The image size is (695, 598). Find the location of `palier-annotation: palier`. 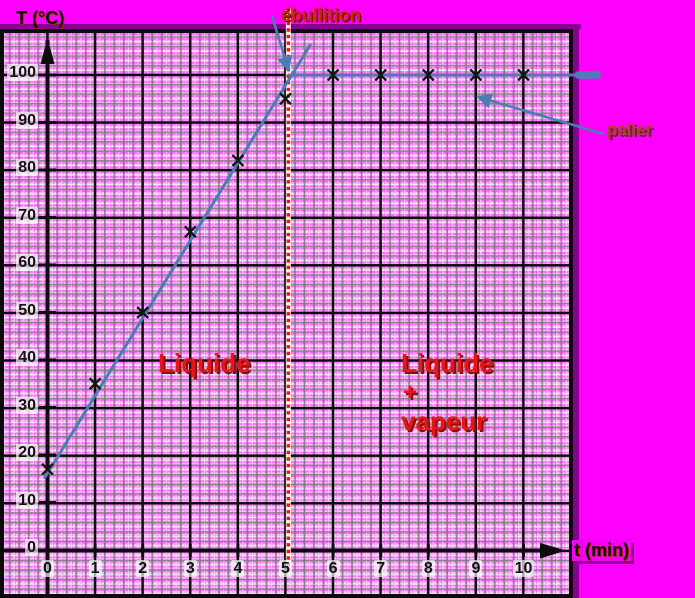

palier-annotation: palier is located at coordinates (630, 129).